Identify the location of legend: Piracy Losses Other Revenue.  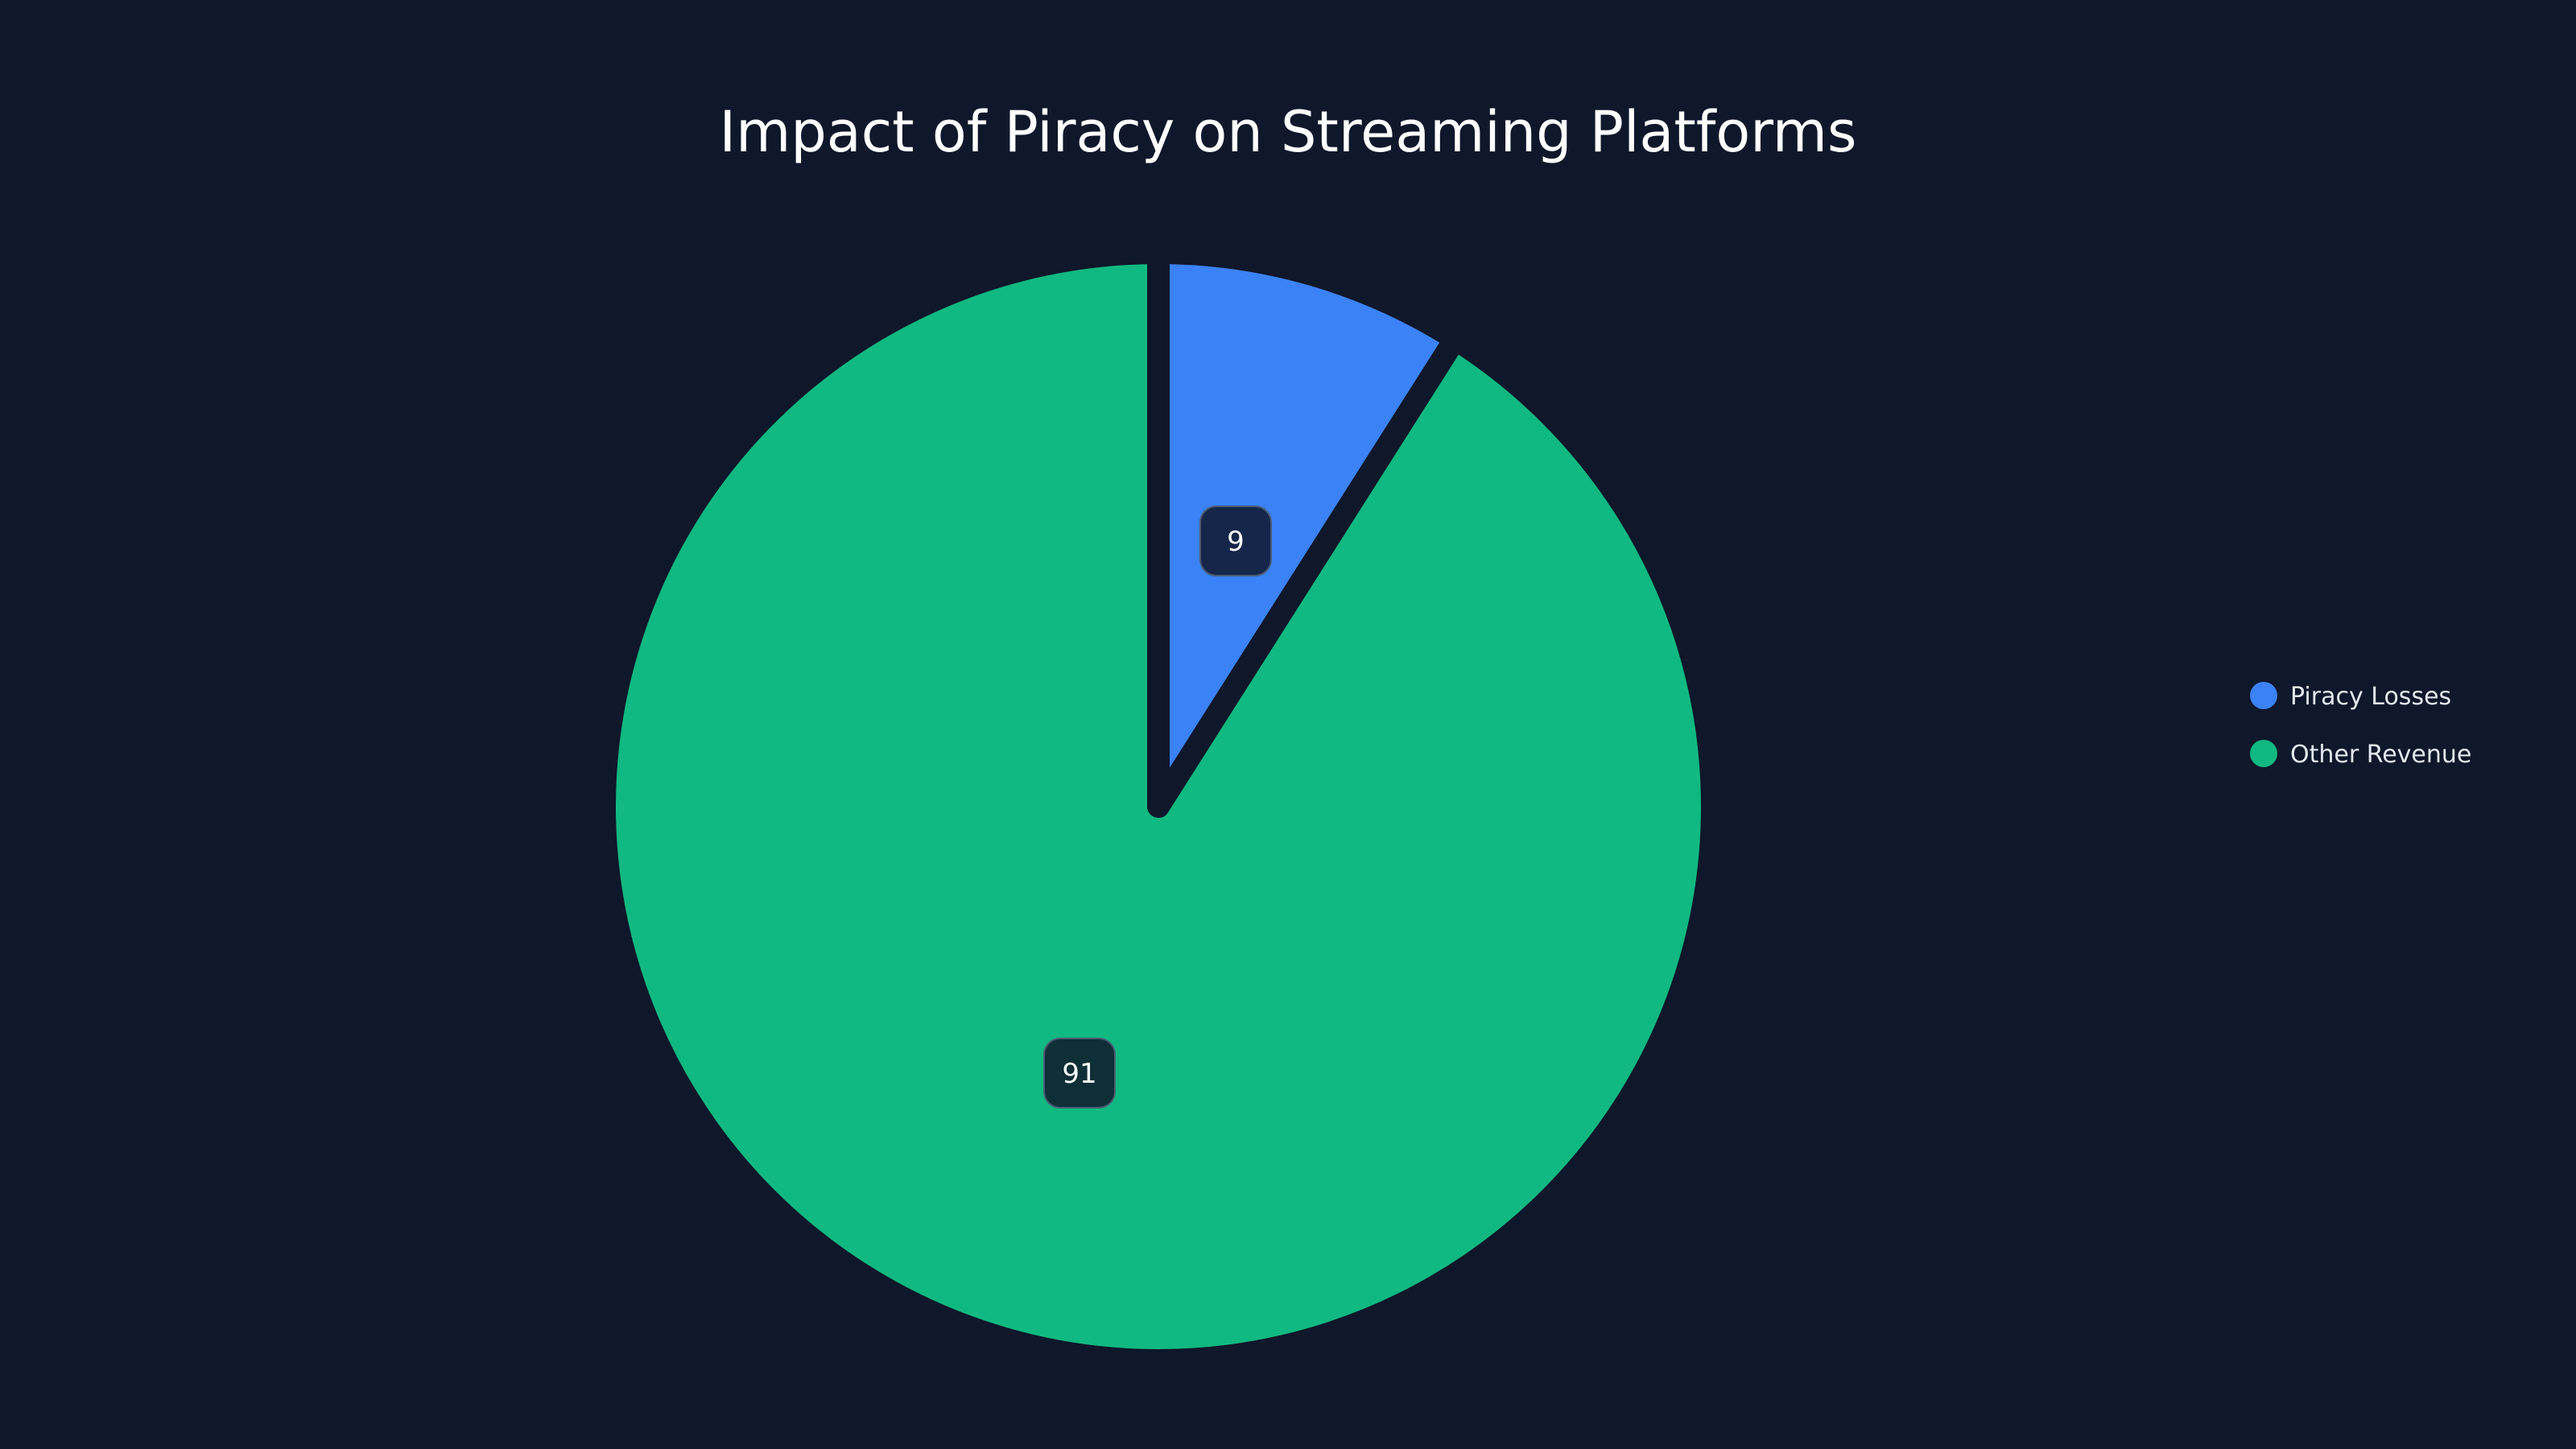
(2360, 725).